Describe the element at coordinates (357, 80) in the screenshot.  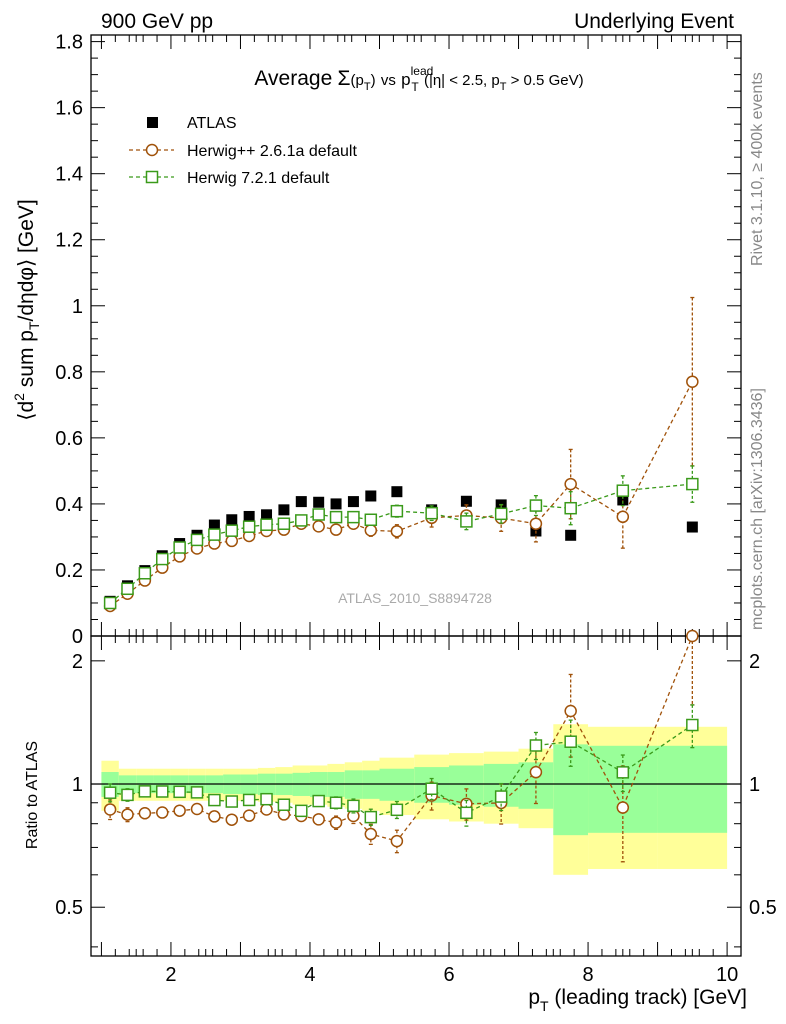
I see `title-sigma-arg: (p` at that location.